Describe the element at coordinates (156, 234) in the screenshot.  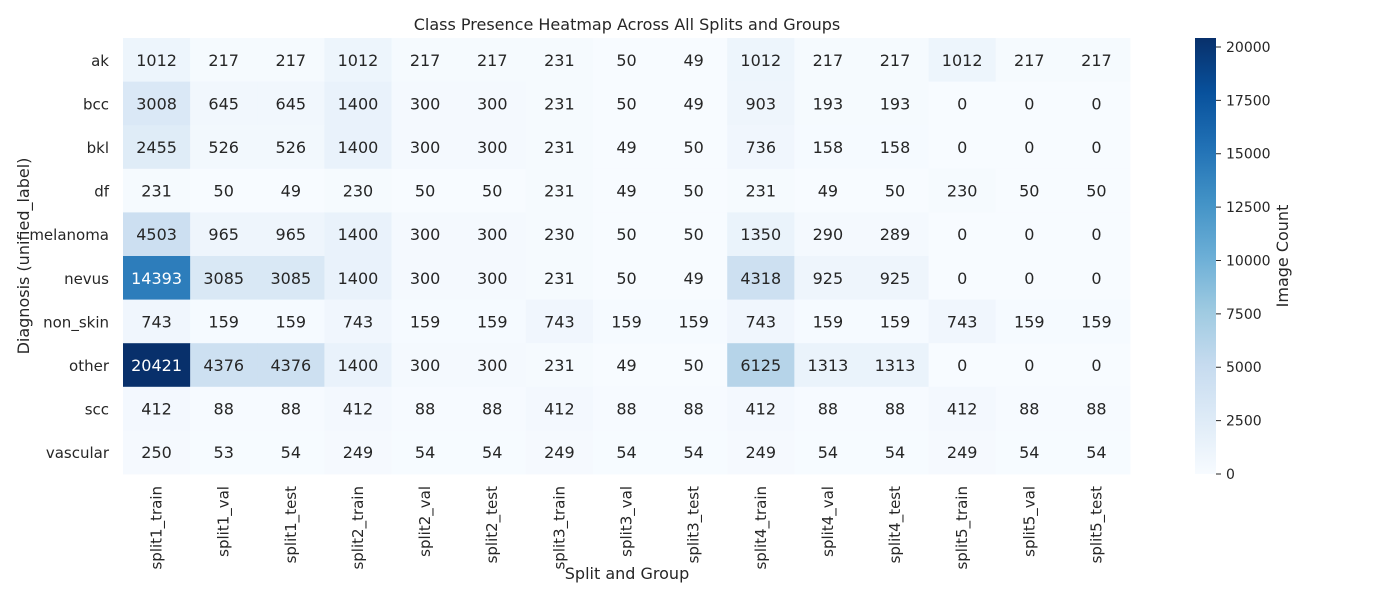
I see `cell-value-label: 4503` at that location.